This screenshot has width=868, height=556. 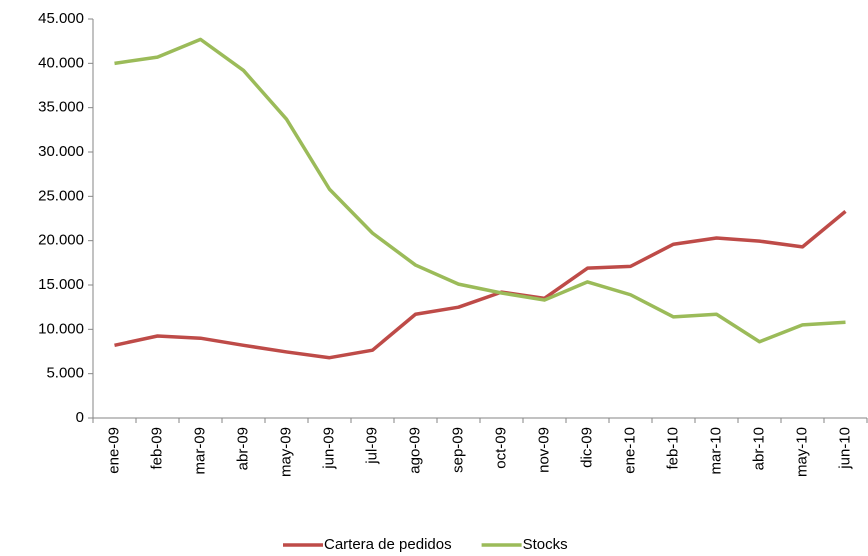 I want to click on y-tick-label: 40.000, so click(x=61, y=62).